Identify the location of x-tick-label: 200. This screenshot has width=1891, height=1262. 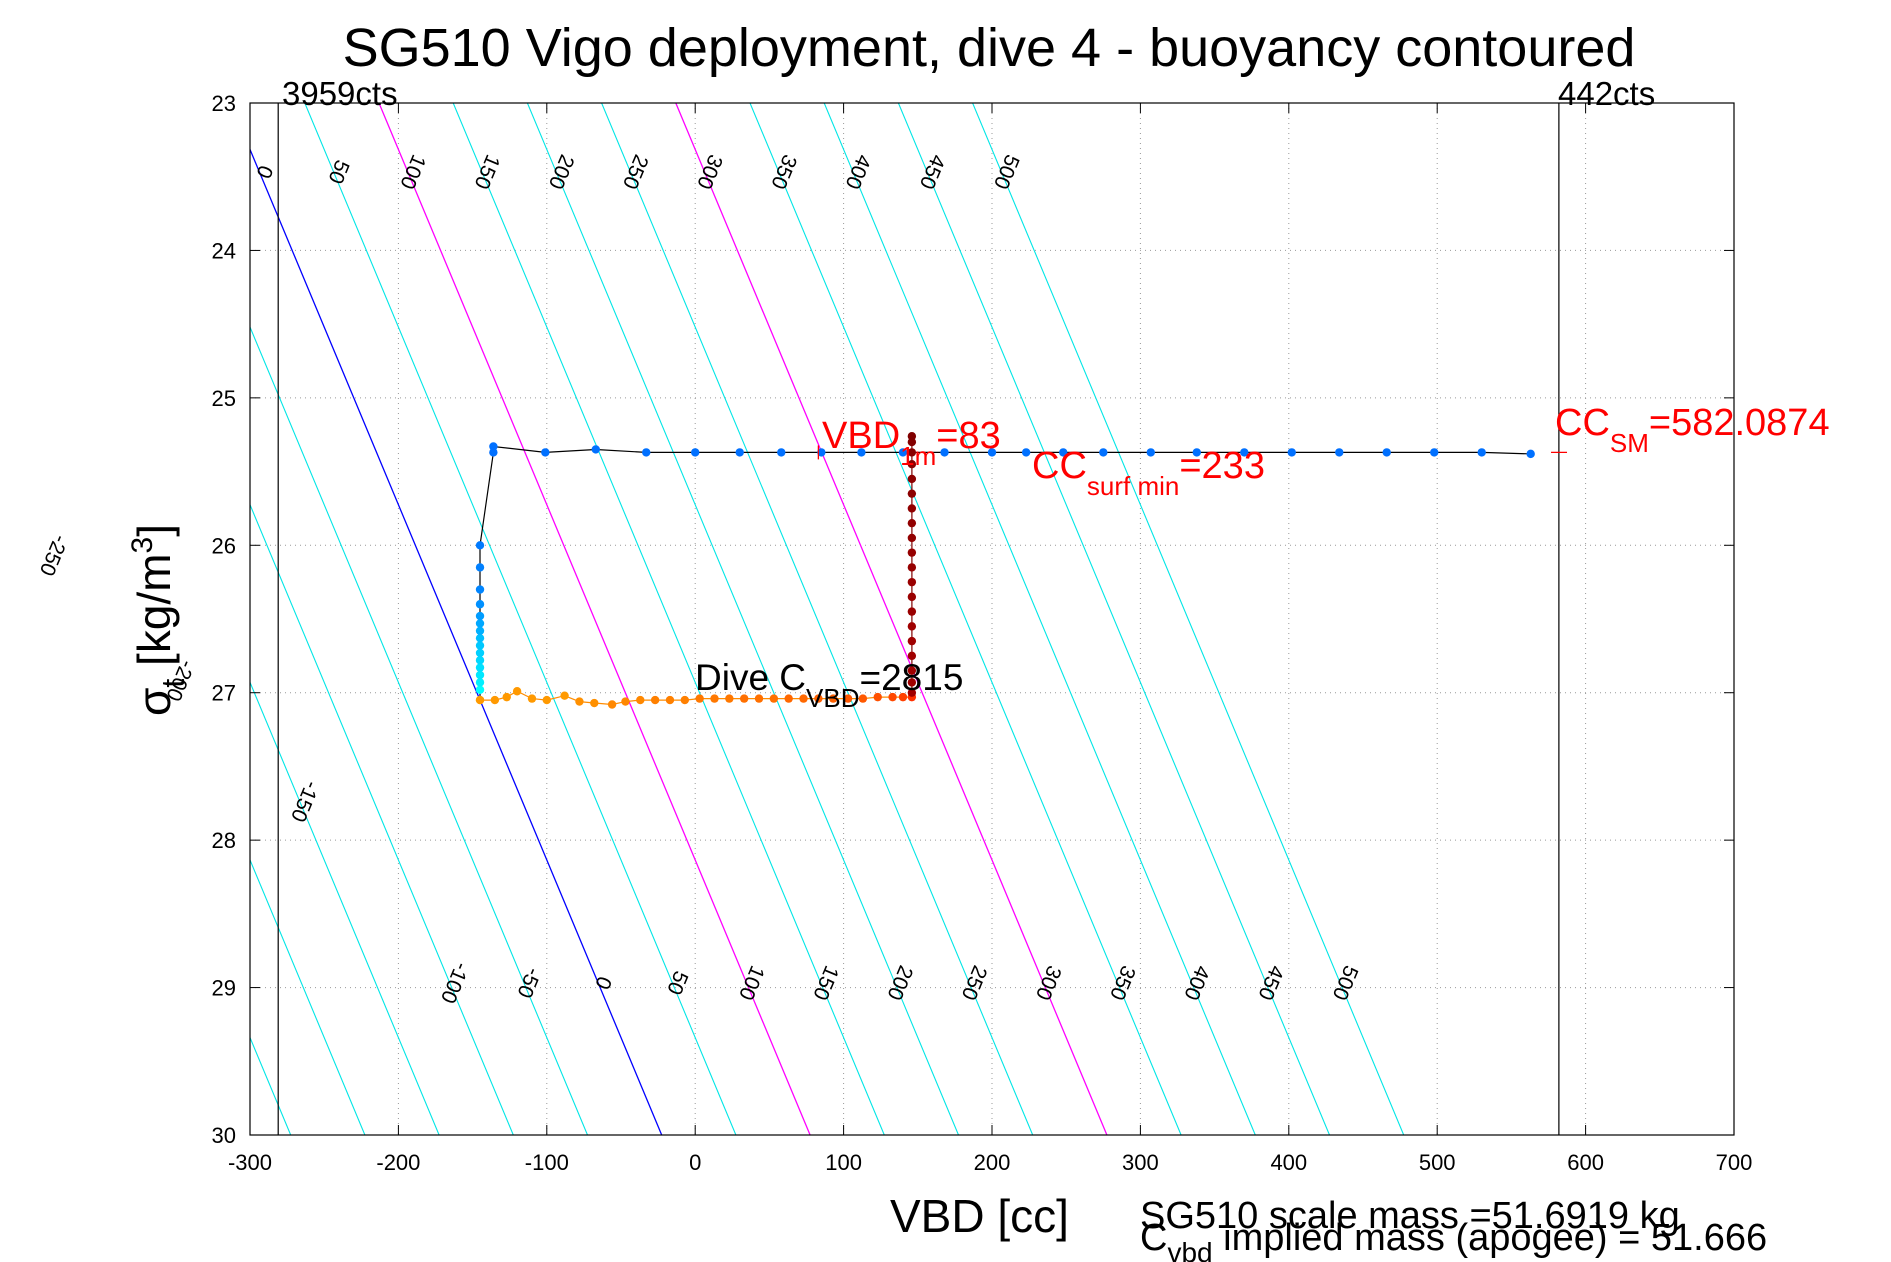
(992, 1162).